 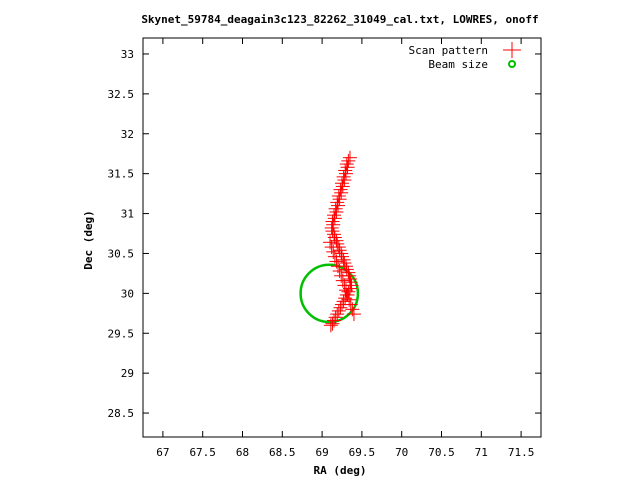 What do you see at coordinates (362, 452) in the screenshot?
I see `x-tick-label: 69.5` at bounding box center [362, 452].